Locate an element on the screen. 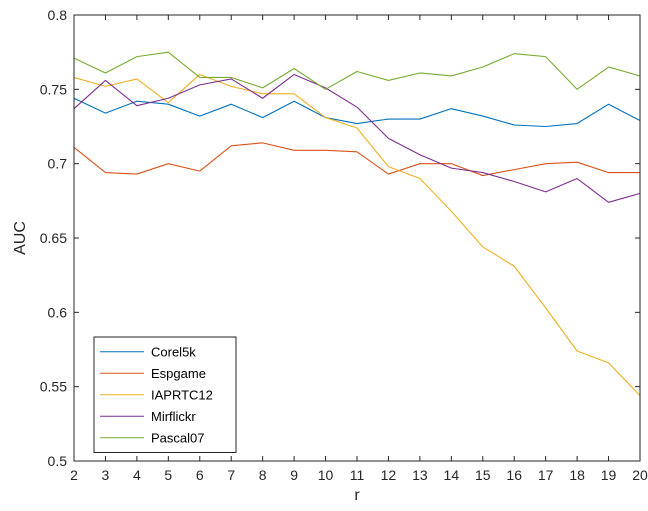 This screenshot has width=648, height=511. x-tick-label: 14 is located at coordinates (452, 475).